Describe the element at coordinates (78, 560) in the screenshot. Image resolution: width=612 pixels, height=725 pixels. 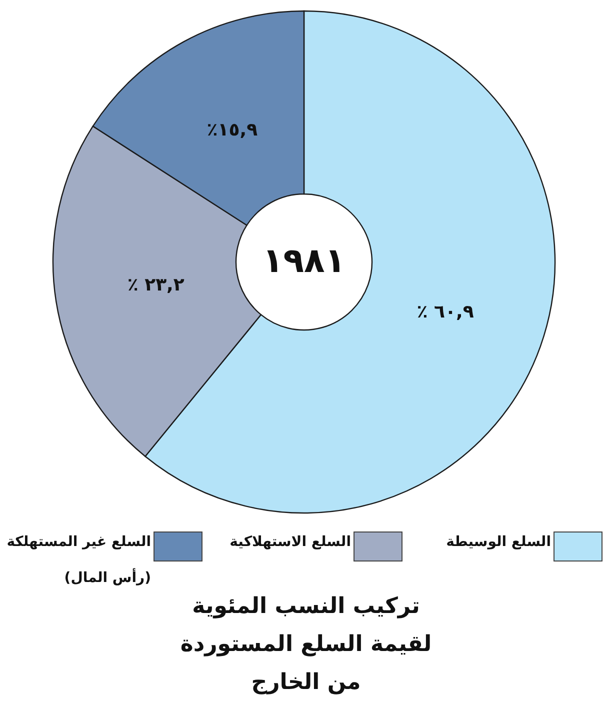
I see `category-label: السلع غير المستهلكة (رأس المال)` at that location.